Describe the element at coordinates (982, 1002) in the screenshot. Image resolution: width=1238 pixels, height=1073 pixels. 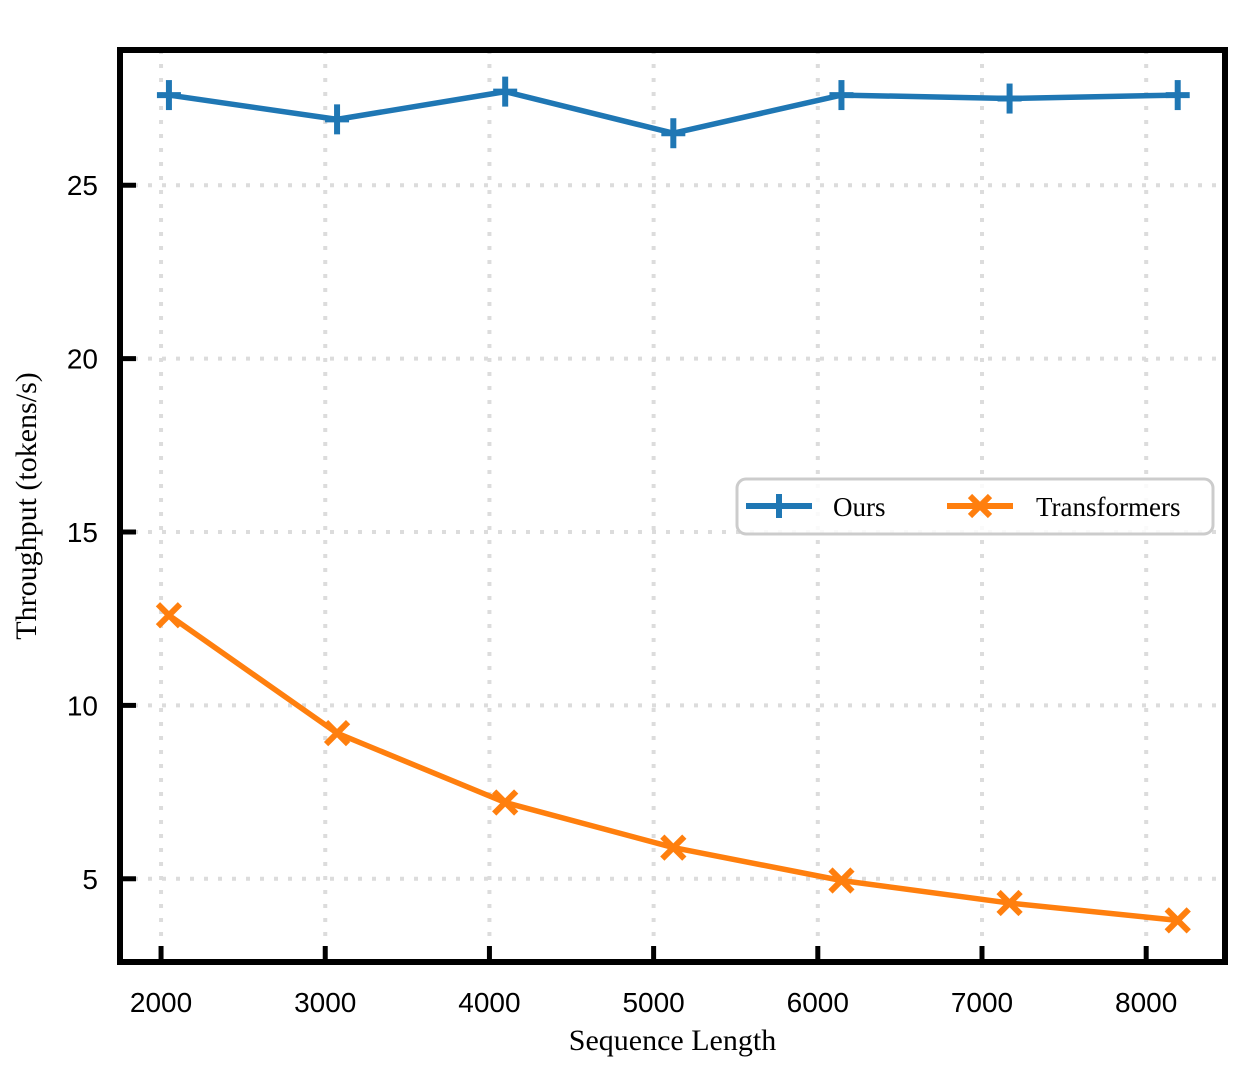
I see `x-tick-label: 7000` at that location.